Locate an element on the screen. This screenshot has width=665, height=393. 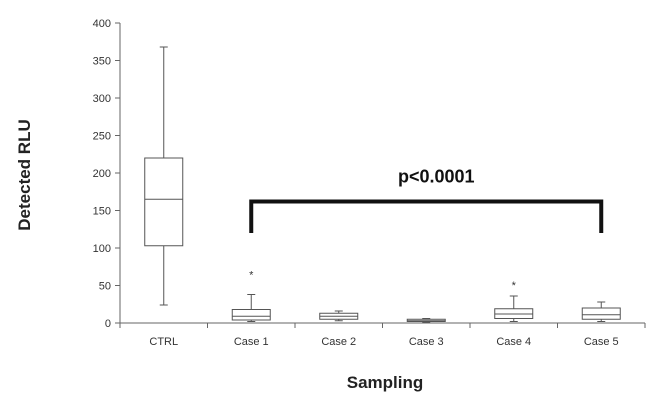
y-tick-label: 350 is located at coordinates (102, 62).